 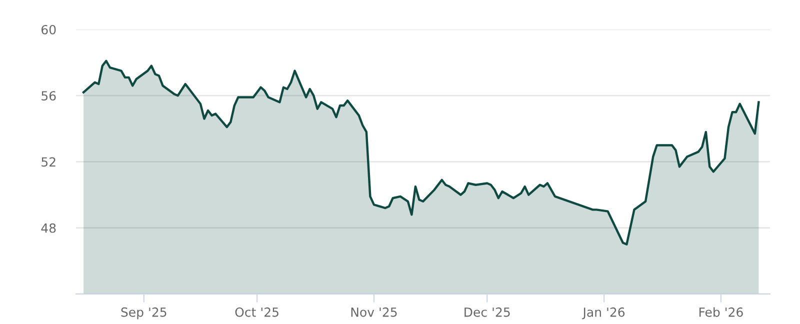 What do you see at coordinates (721, 312) in the screenshot?
I see `x-tick-label: Feb '26` at bounding box center [721, 312].